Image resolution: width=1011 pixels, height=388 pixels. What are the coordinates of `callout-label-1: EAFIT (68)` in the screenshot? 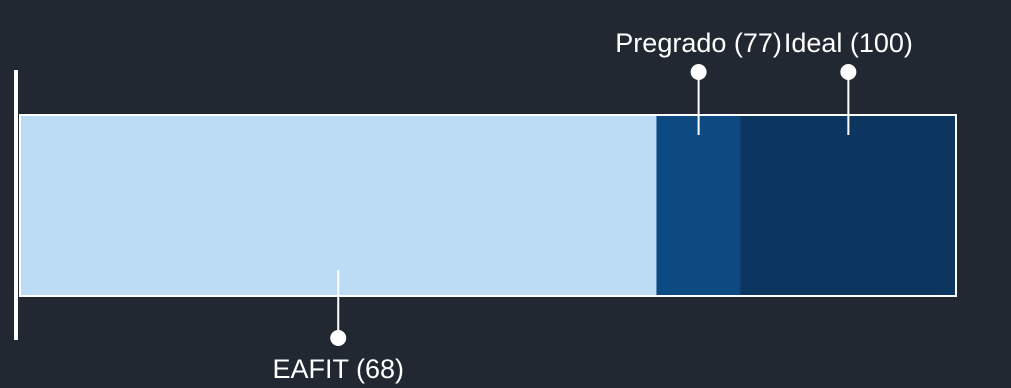 It's located at (338, 369).